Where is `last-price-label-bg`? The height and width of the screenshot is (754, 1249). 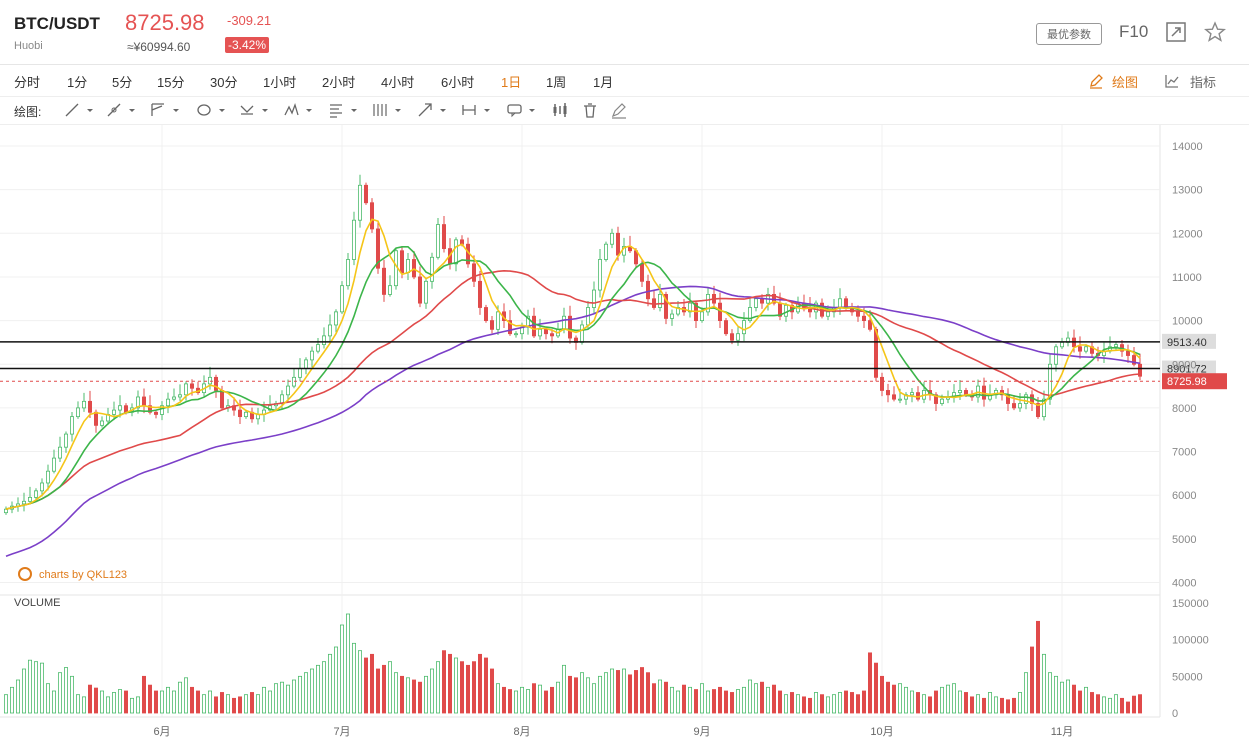
last-price-label-bg is located at coordinates (1194, 381).